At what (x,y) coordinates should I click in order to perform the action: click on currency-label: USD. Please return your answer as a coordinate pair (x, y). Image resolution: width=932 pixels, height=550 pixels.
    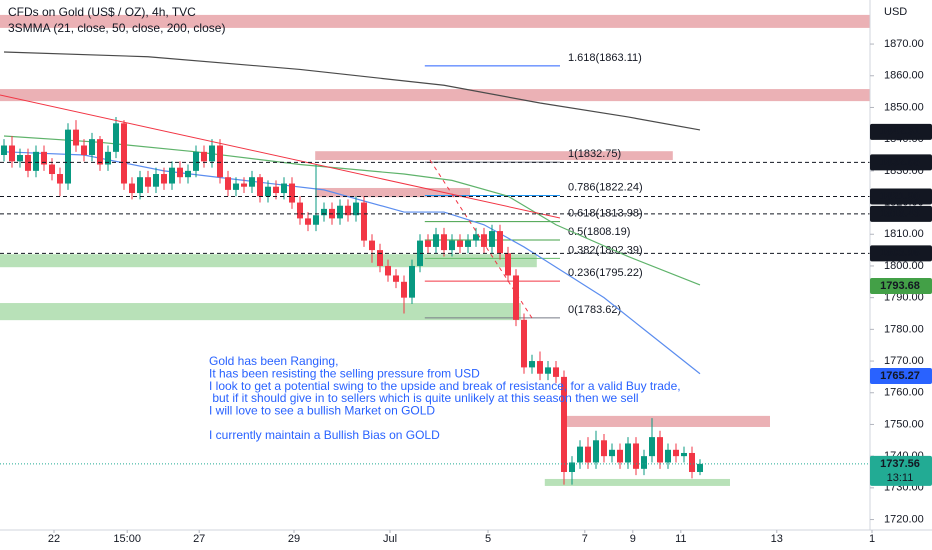
    Looking at the image, I should click on (895, 12).